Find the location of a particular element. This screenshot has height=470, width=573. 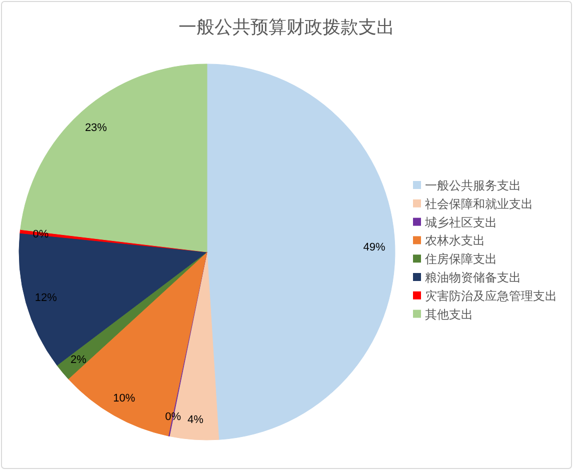

title: 一般公共预算财政拨款支出 is located at coordinates (286, 27).